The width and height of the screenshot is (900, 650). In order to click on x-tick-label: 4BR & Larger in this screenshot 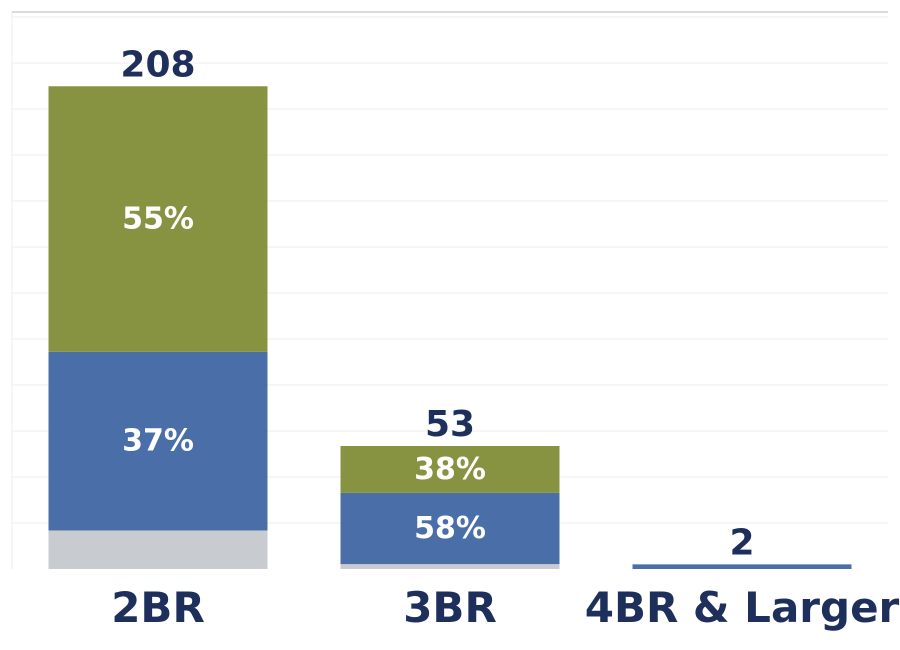, I will do `click(742, 607)`.